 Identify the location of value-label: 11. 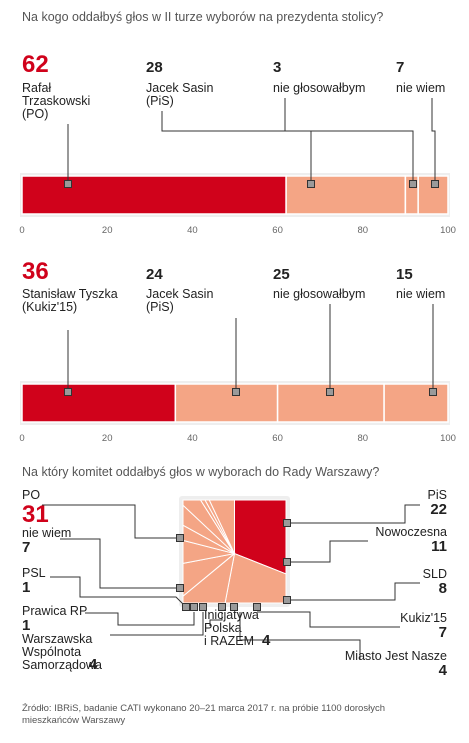
(439, 546).